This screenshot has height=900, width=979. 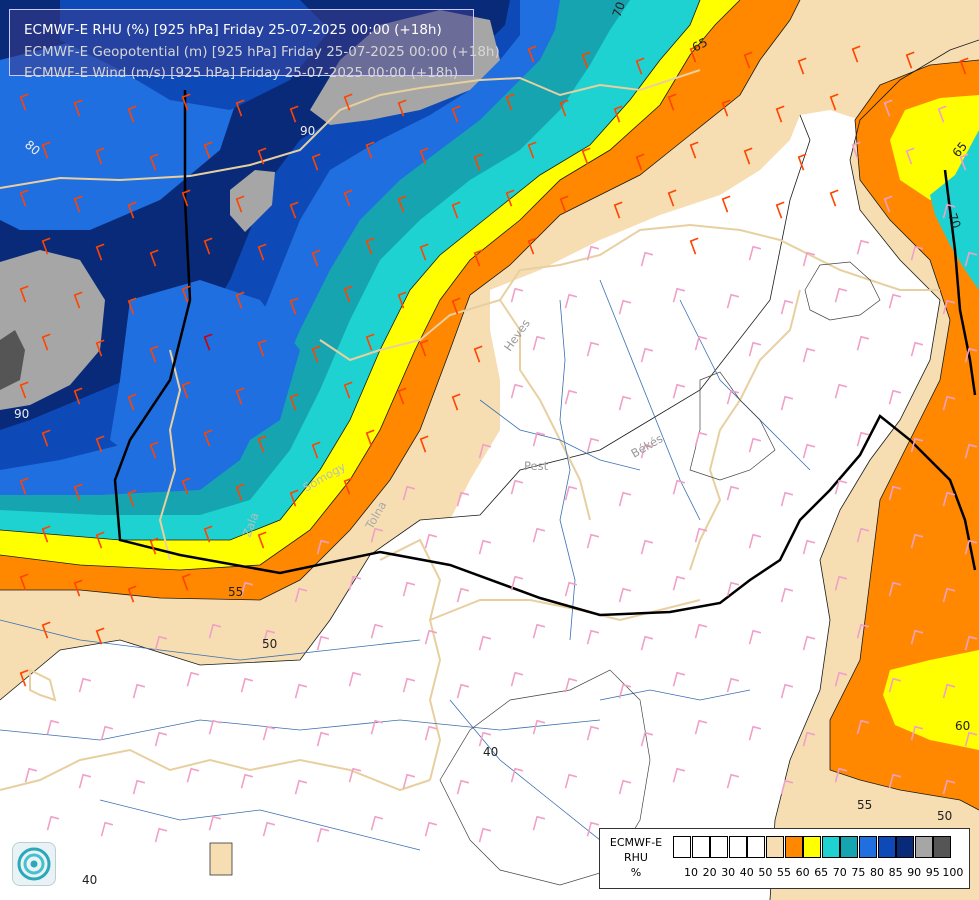 What do you see at coordinates (269, 644) in the screenshot?
I see `contour-label-50-left: 50` at bounding box center [269, 644].